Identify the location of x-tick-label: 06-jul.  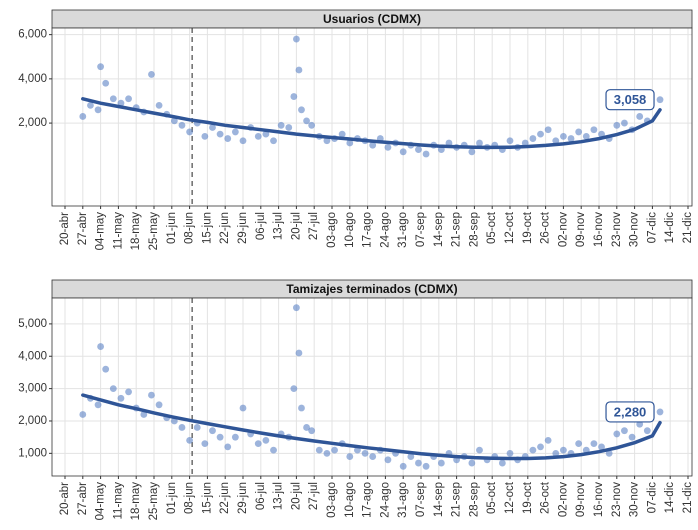
(261, 496).